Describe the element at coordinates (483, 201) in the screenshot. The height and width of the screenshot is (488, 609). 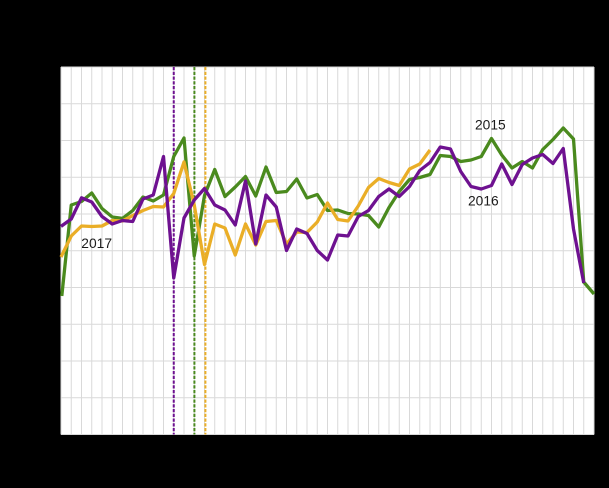
I see `svg-text: 2016` at that location.